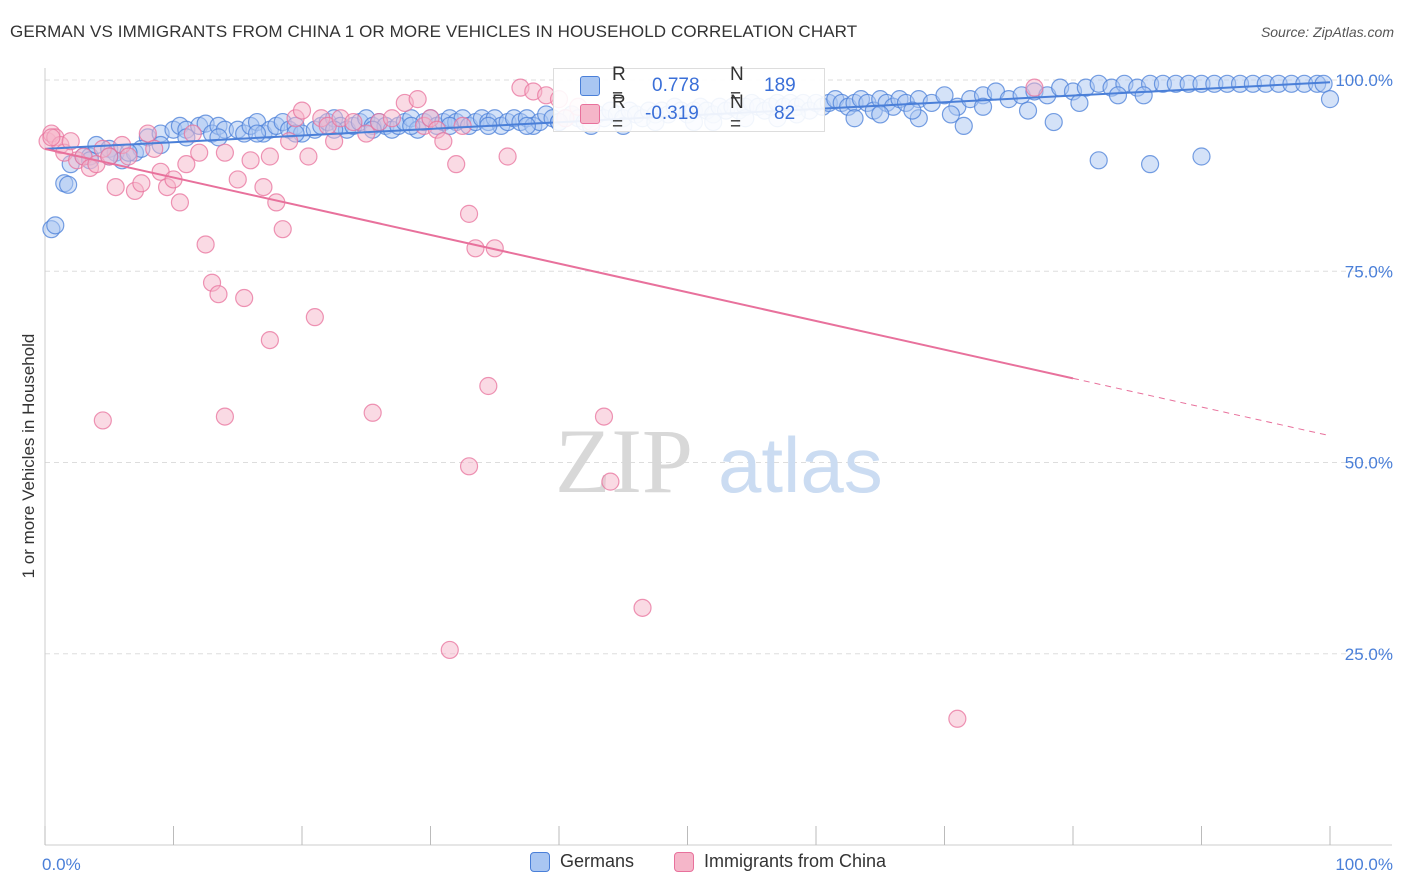  I want to click on x-tick-label-0: 0.0%, so click(61, 864).